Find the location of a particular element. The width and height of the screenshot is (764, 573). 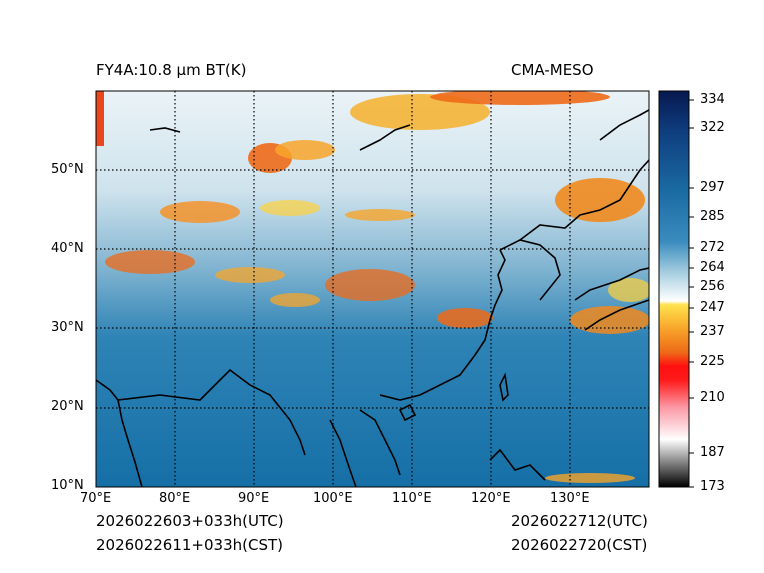

colorbar-tick-label: 297 is located at coordinates (712, 187).